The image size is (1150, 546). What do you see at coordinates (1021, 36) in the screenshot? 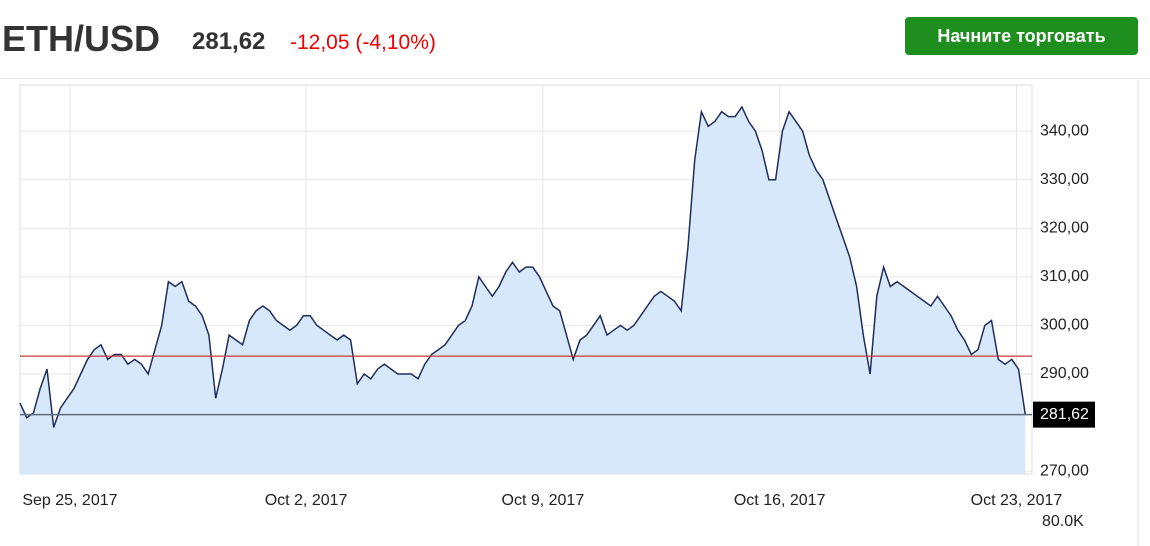
I see `trade-button: Начните торговать` at bounding box center [1021, 36].